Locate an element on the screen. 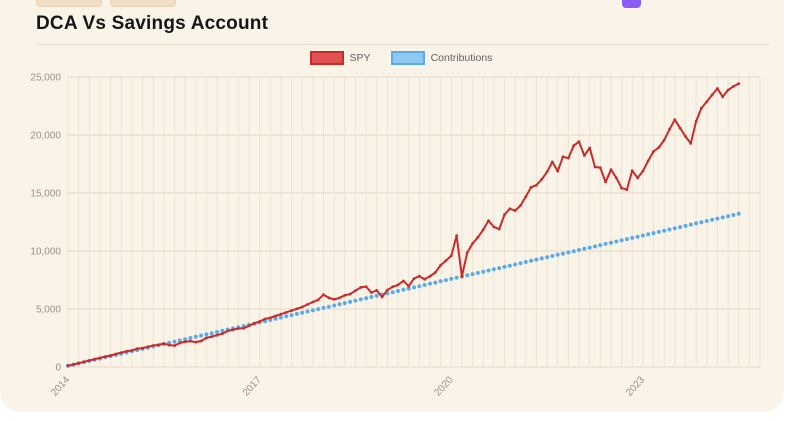  svg-text: 2020 is located at coordinates (443, 386).